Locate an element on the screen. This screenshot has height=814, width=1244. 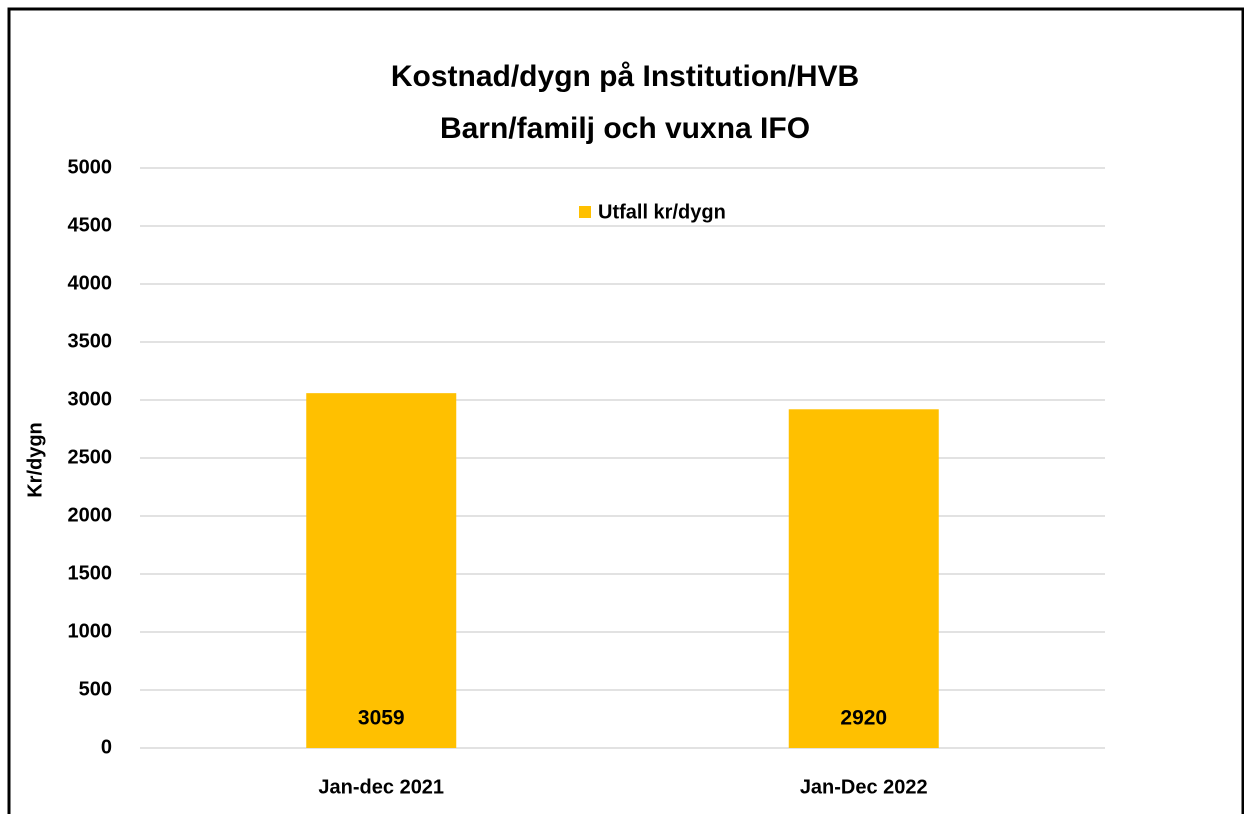
chart-title: Kostnad/dygn på Institution/HVB is located at coordinates (625, 76).